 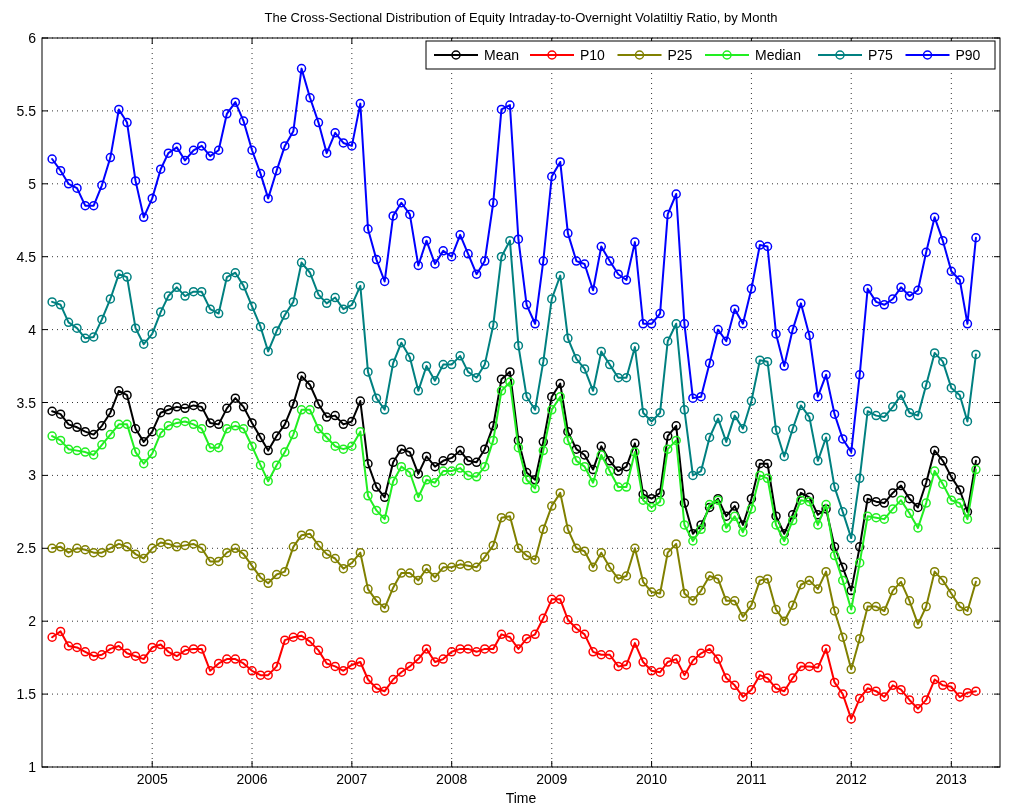 What do you see at coordinates (881, 55) in the screenshot?
I see `legend-label: P75` at bounding box center [881, 55].